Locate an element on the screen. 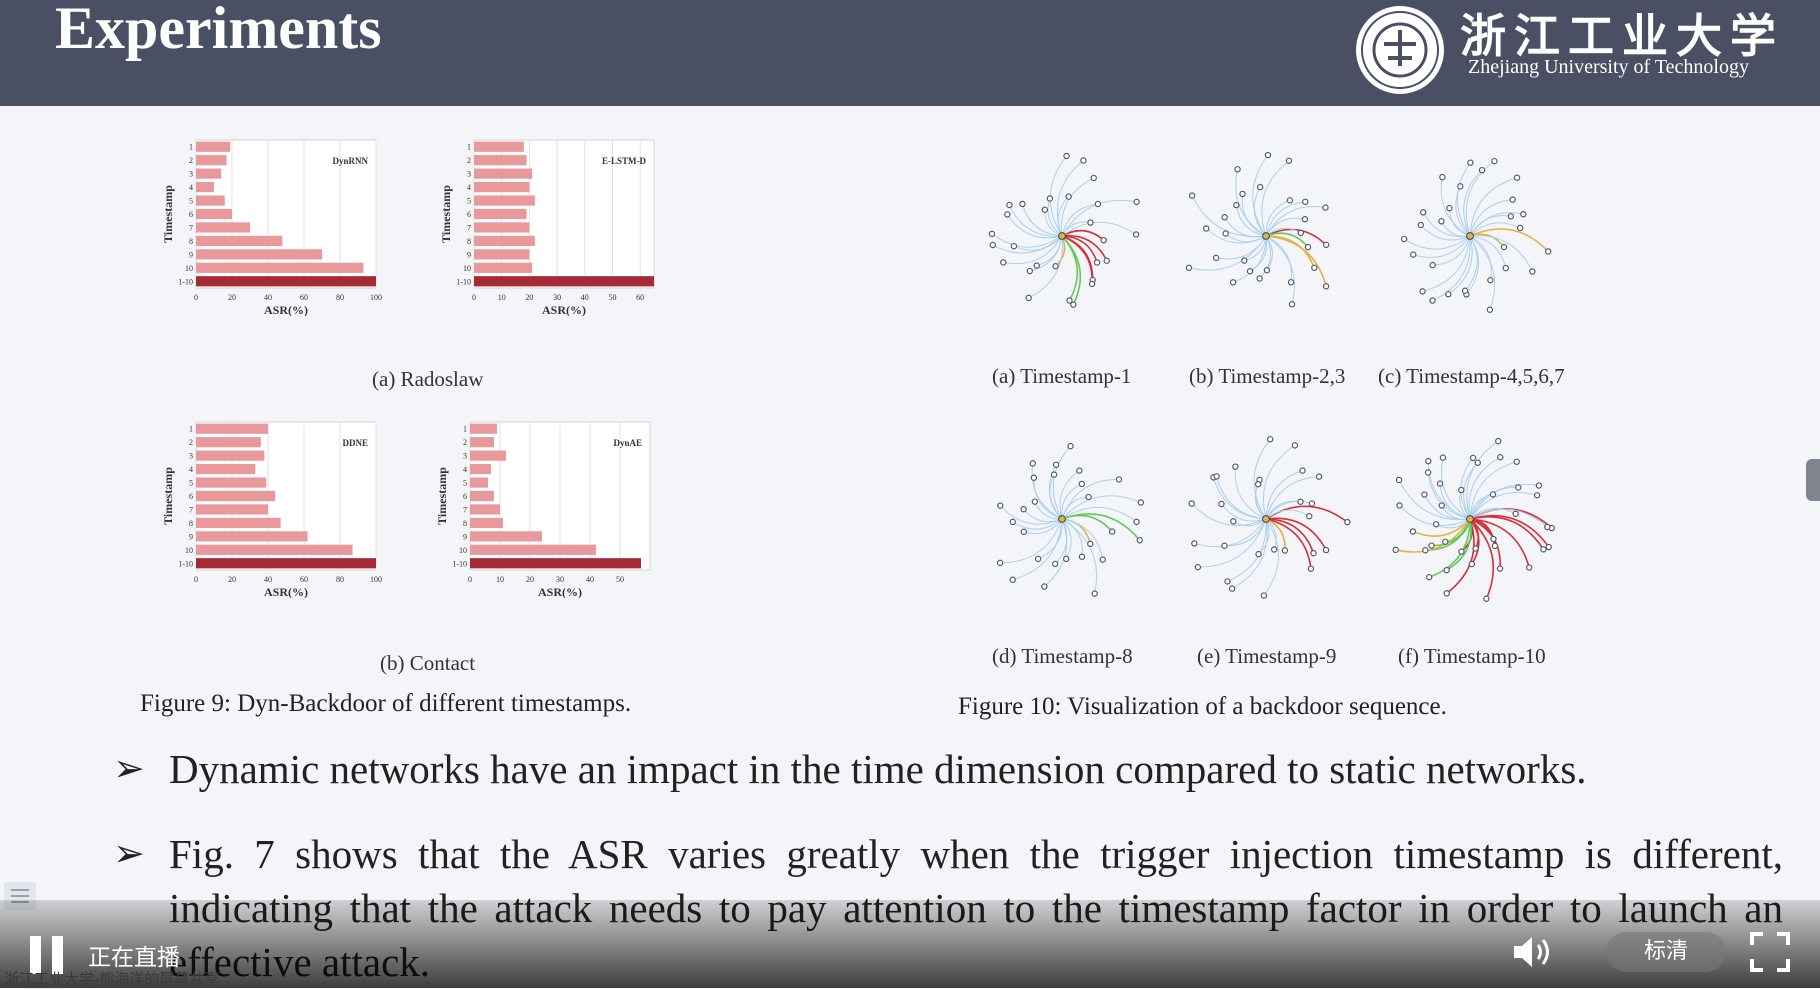 The image size is (1820, 989). pause-icon is located at coordinates (47, 955).